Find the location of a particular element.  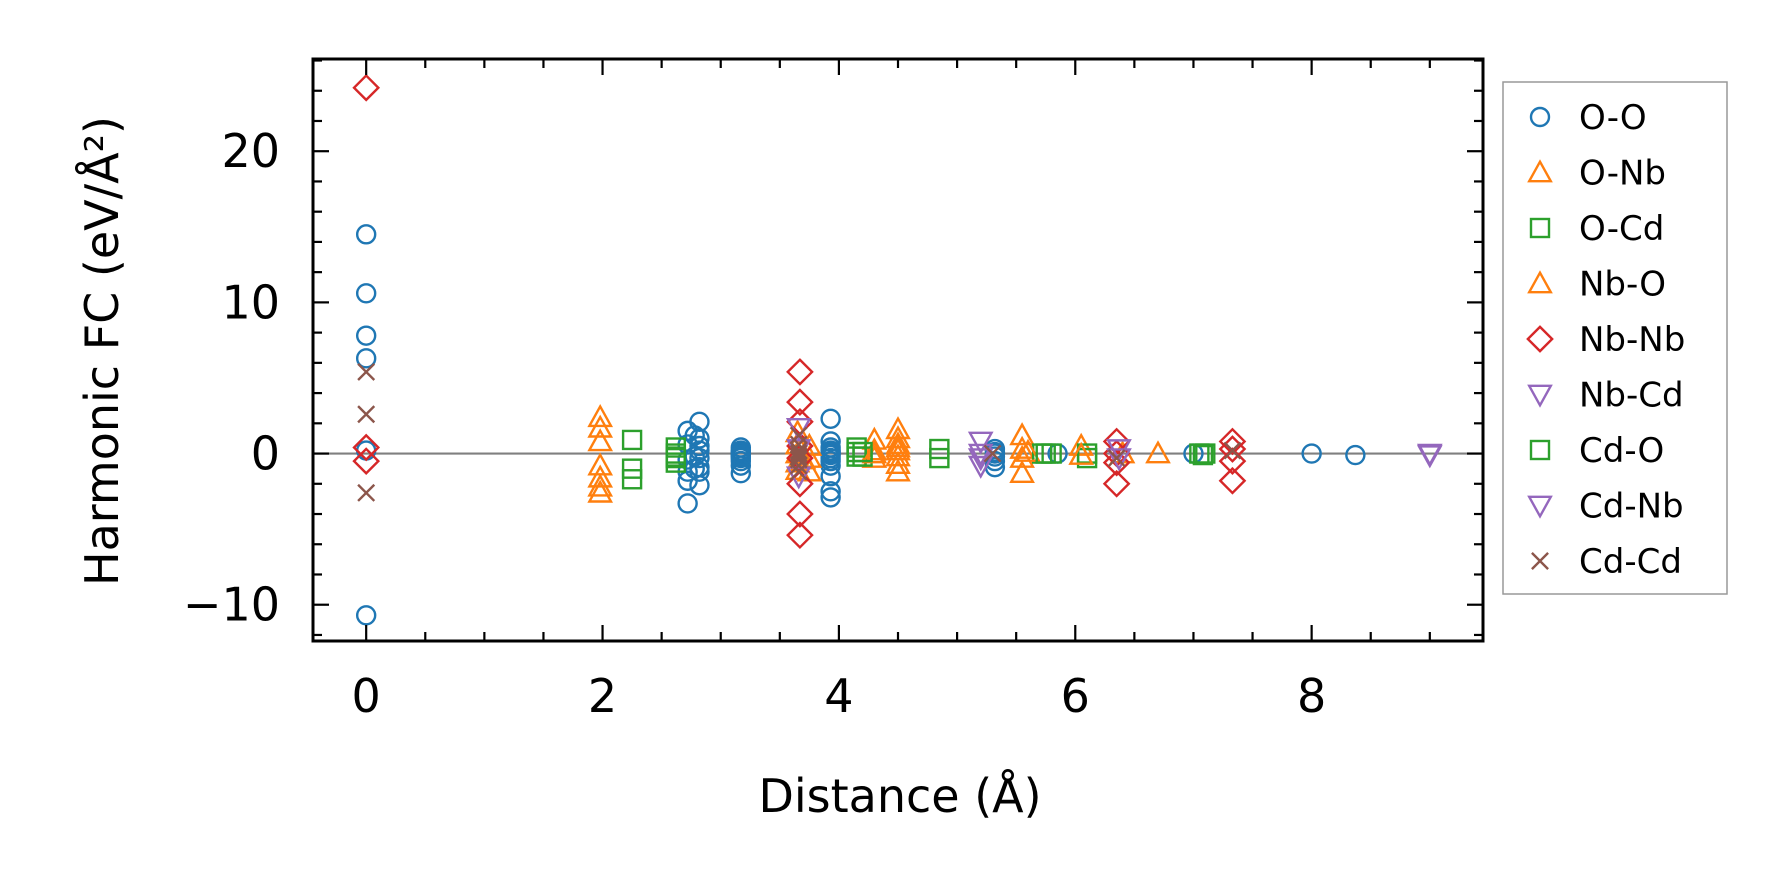

legend-item: O-Cd is located at coordinates (1596, 229).